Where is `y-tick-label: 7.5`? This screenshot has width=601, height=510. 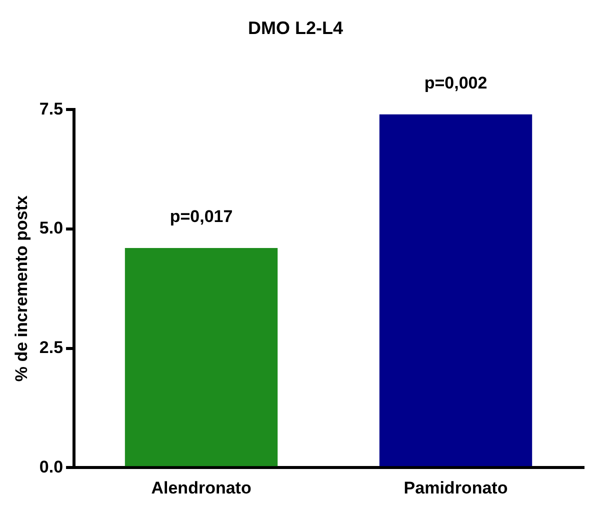
y-tick-label: 7.5 is located at coordinates (51, 108).